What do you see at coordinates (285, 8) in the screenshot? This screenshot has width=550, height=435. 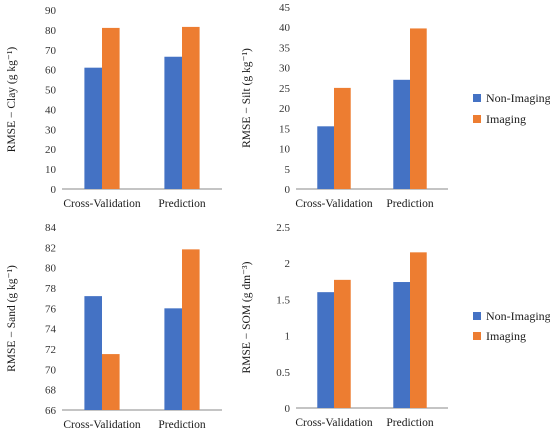 I see `y-tick-label: 45` at bounding box center [285, 8].